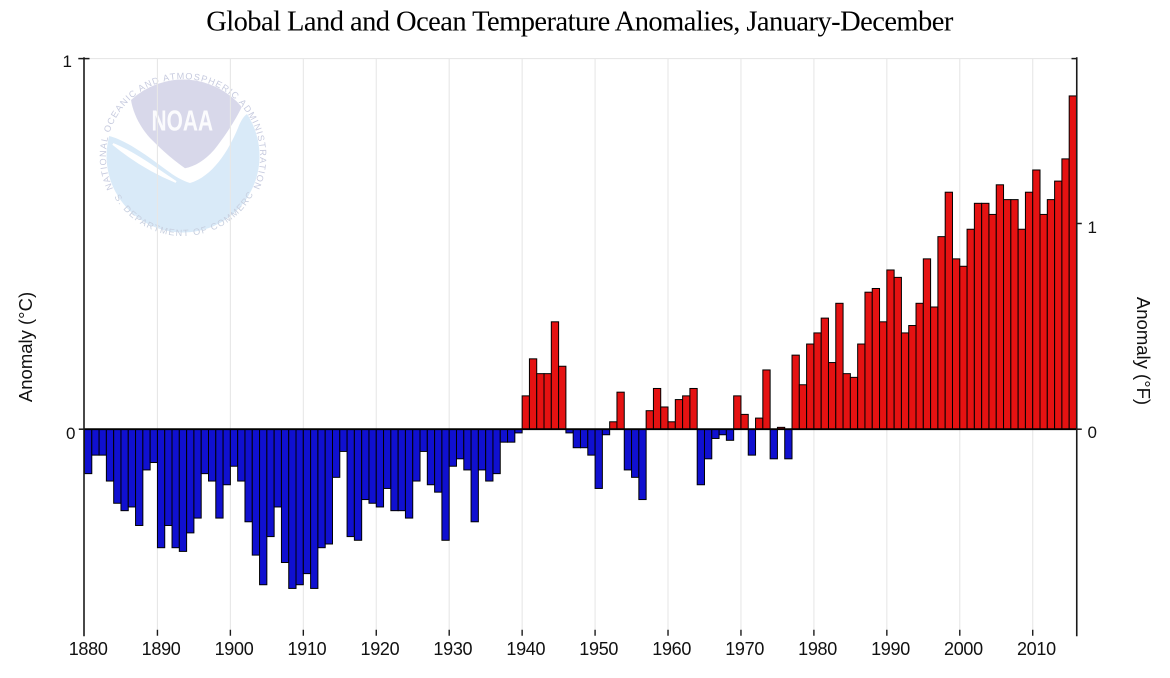 This screenshot has width=1170, height=678. Describe the element at coordinates (1143, 351) in the screenshot. I see `svg-text: Anomaly (°F)` at that location.